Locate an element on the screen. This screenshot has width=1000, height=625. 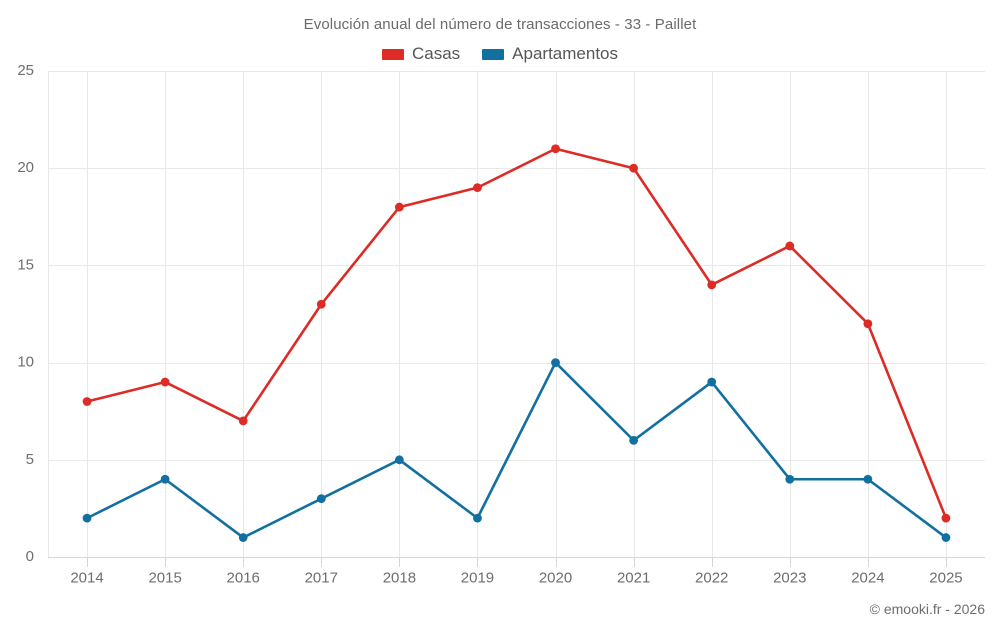
y-axis-labels: 0 5 10 15 20 25 is located at coordinates (25, 313).